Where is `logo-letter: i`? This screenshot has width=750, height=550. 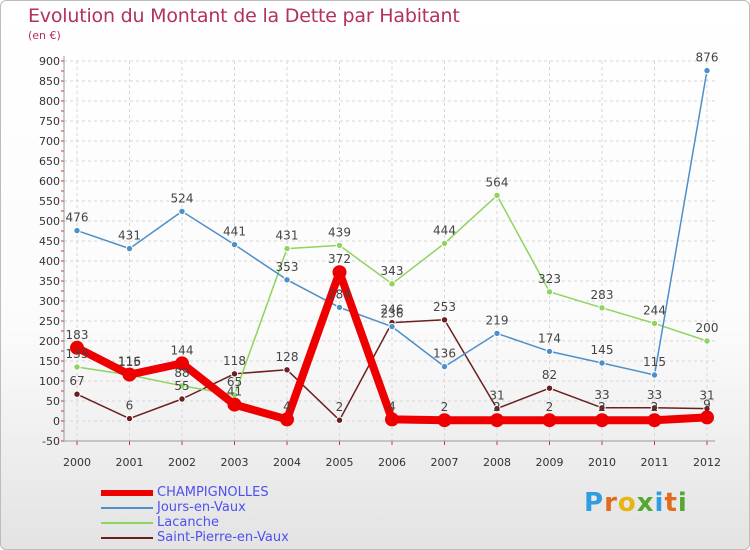 logo-letter: i is located at coordinates (682, 503).